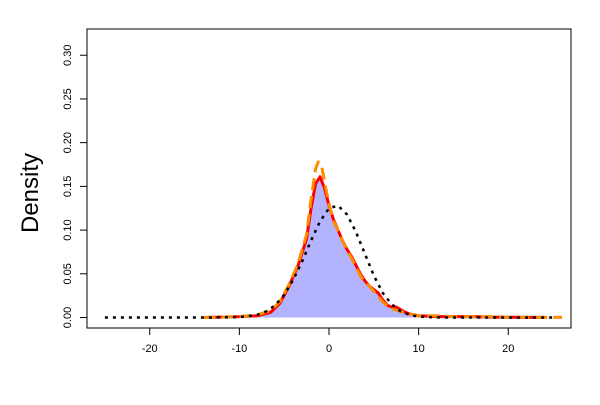 The width and height of the screenshot is (600, 405). Describe the element at coordinates (68, 229) in the screenshot. I see `y-tick-label: 0.10` at that location.